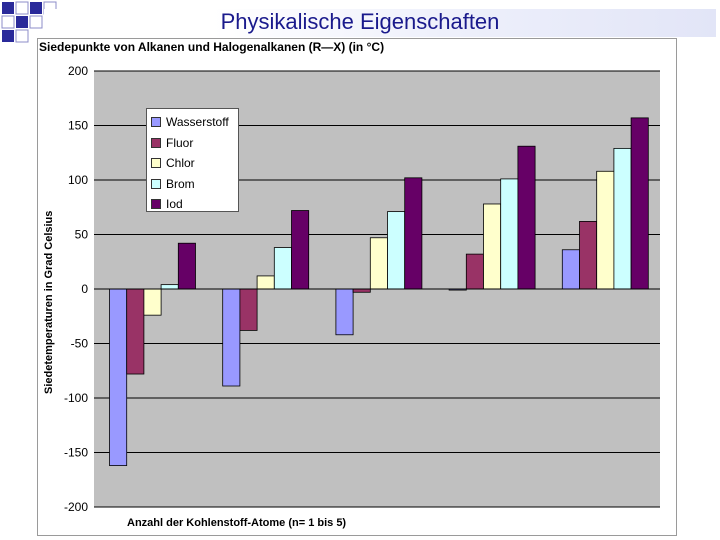 This screenshot has height=540, width=720. Describe the element at coordinates (78, 126) in the screenshot. I see `y-tick-label: 150` at that location.